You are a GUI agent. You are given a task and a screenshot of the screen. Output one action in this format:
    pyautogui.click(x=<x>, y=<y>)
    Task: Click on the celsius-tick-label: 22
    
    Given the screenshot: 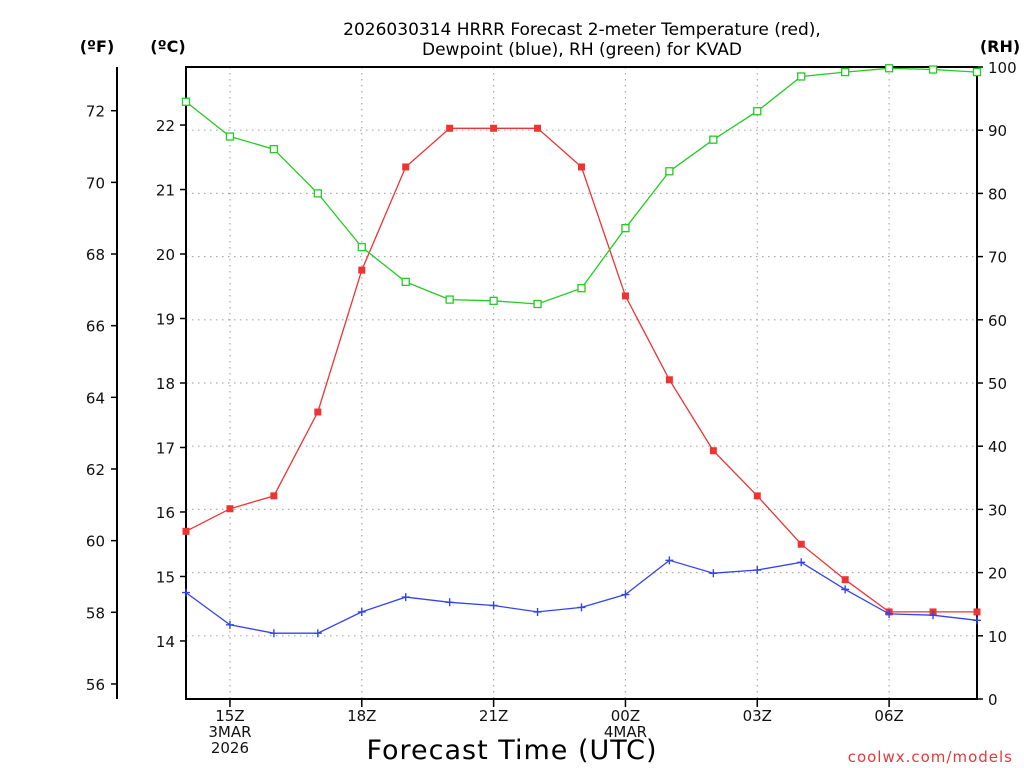 What is the action you would take?
    pyautogui.click(x=165, y=126)
    